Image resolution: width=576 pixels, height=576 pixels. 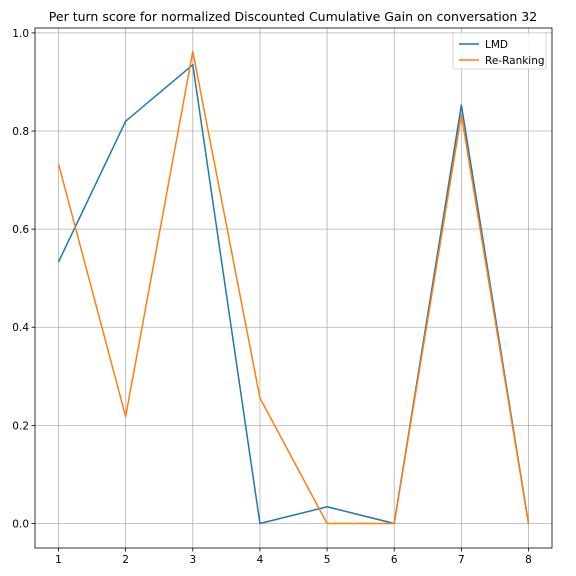 I want to click on y-tick-label: 0.4, so click(x=20, y=328).